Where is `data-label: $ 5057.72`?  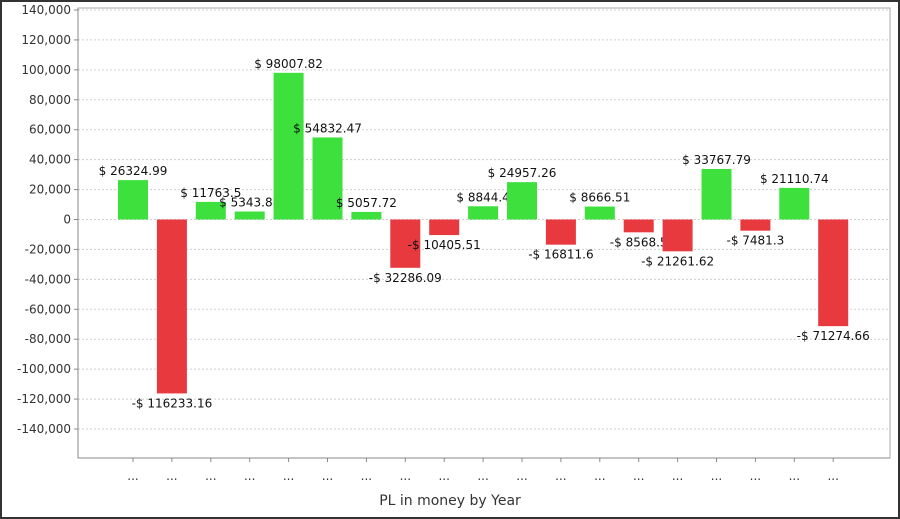
data-label: $ 5057.72 is located at coordinates (366, 203).